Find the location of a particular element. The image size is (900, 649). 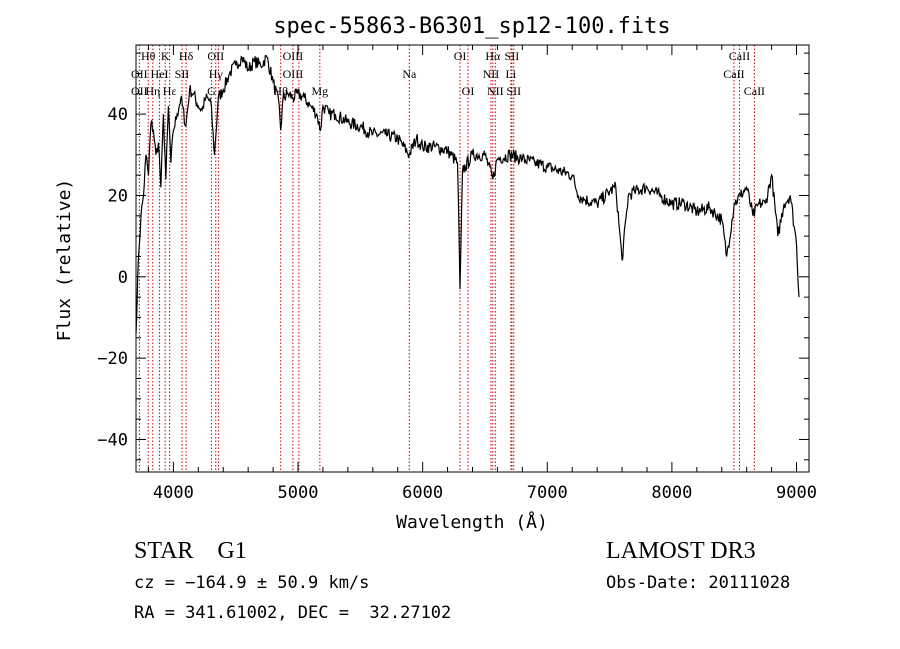

x-tick-label: 7000 is located at coordinates (547, 493).